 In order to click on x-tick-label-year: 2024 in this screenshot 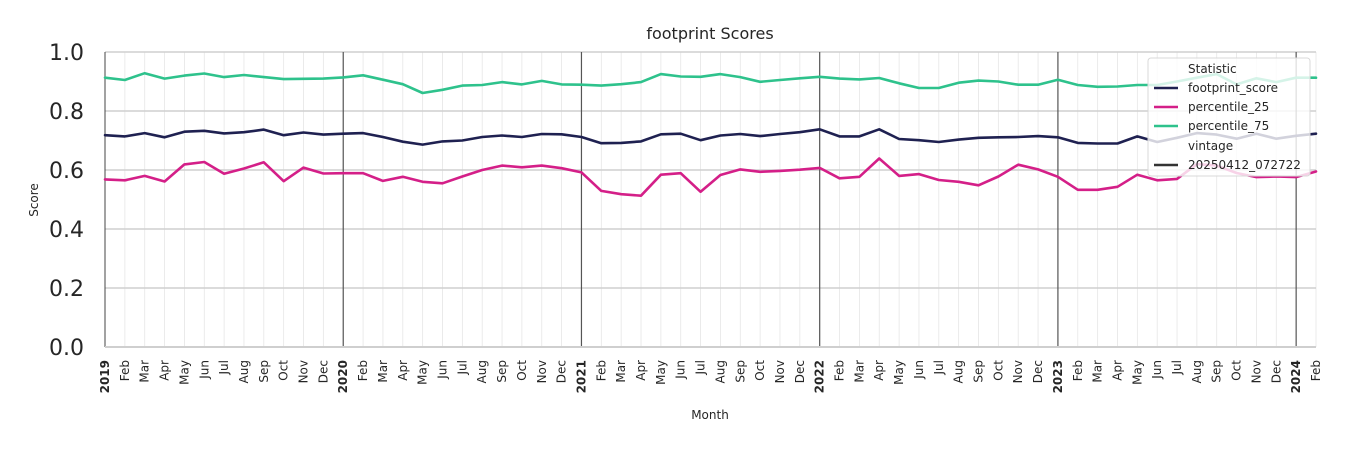, I will do `click(1296, 376)`.